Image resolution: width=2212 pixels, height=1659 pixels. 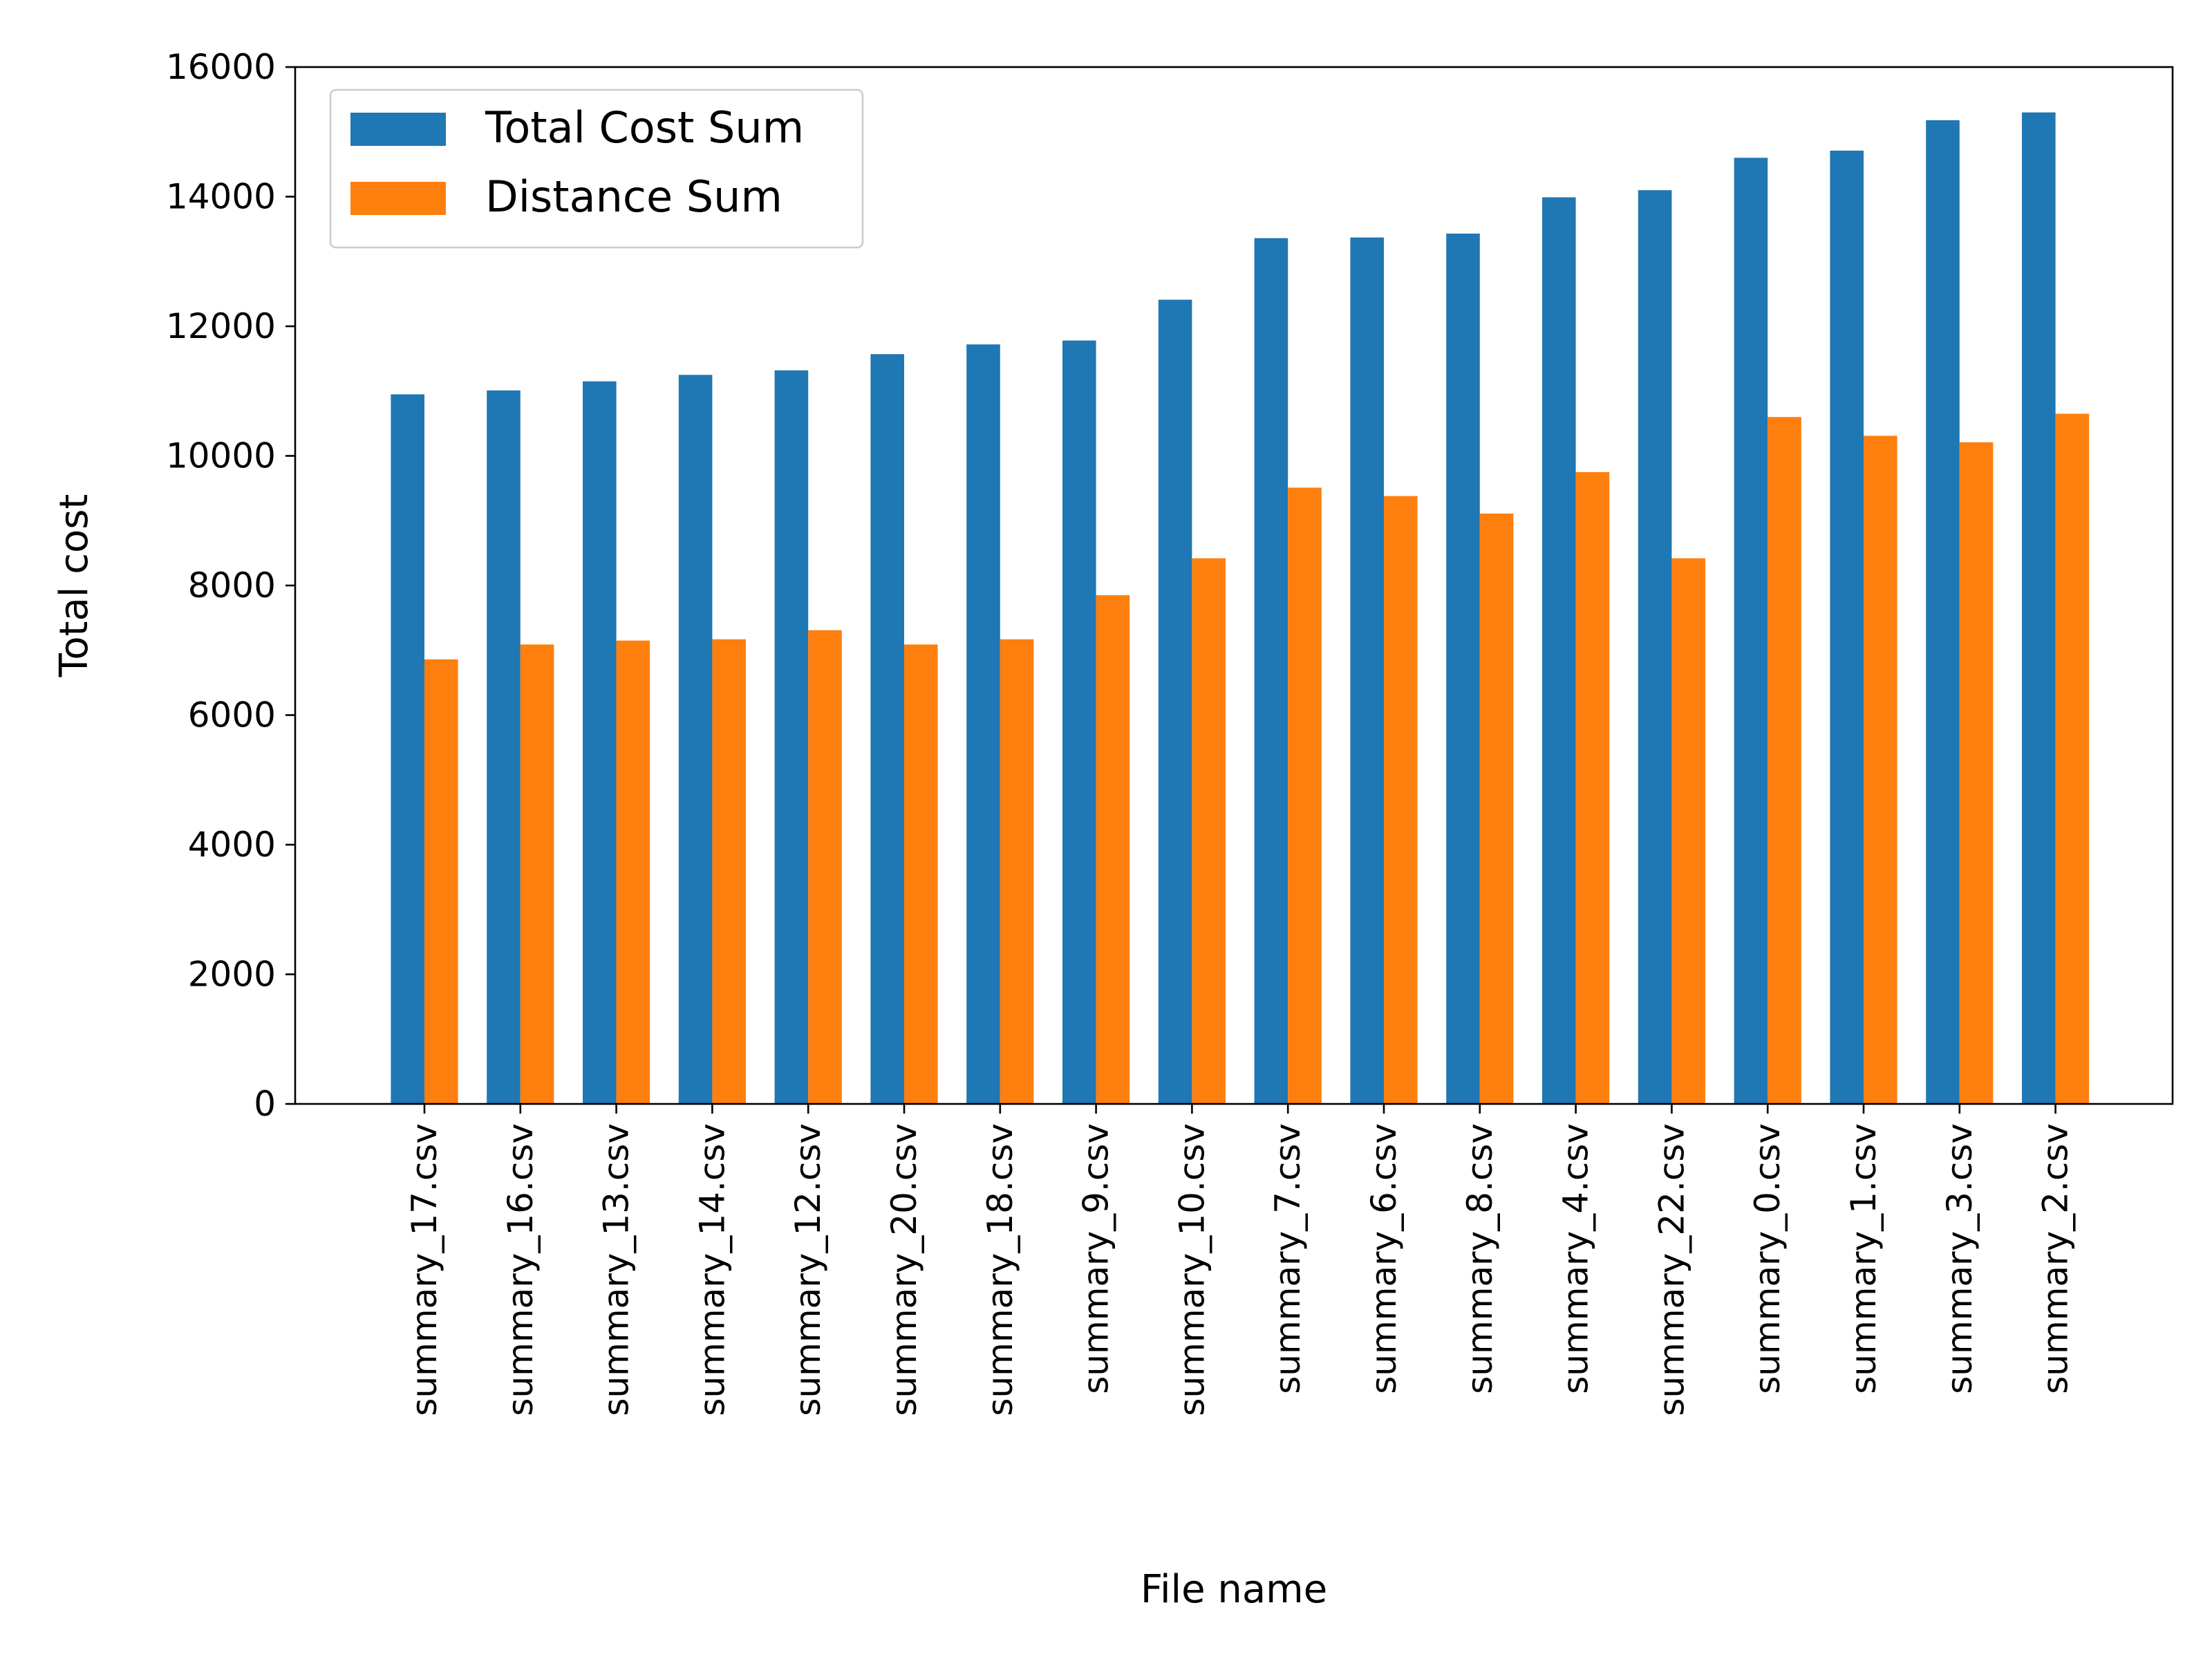 I want to click on legend-label-1: Distance Sum, so click(x=633, y=197).